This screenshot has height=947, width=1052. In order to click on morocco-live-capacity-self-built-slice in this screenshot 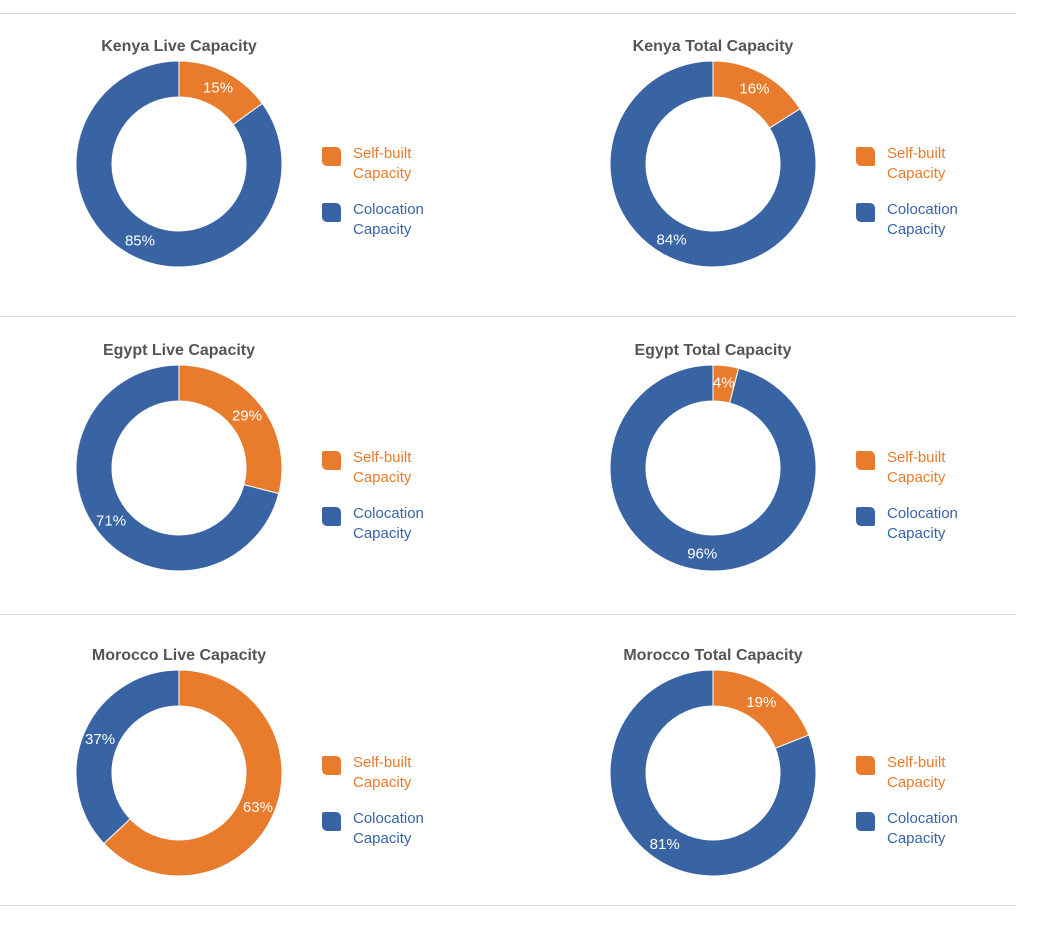, I will do `click(193, 773)`.